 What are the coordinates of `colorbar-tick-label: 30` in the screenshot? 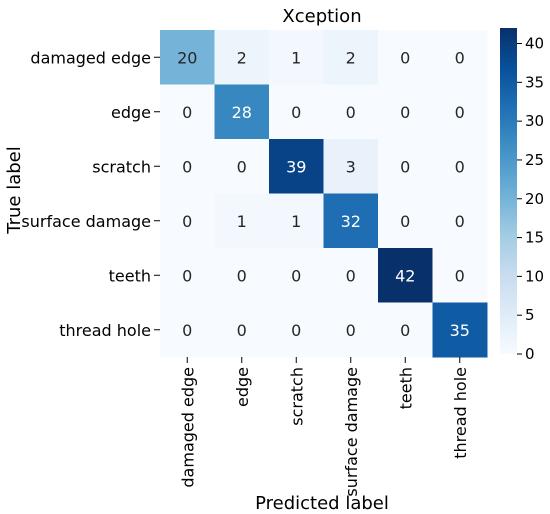 It's located at (534, 121).